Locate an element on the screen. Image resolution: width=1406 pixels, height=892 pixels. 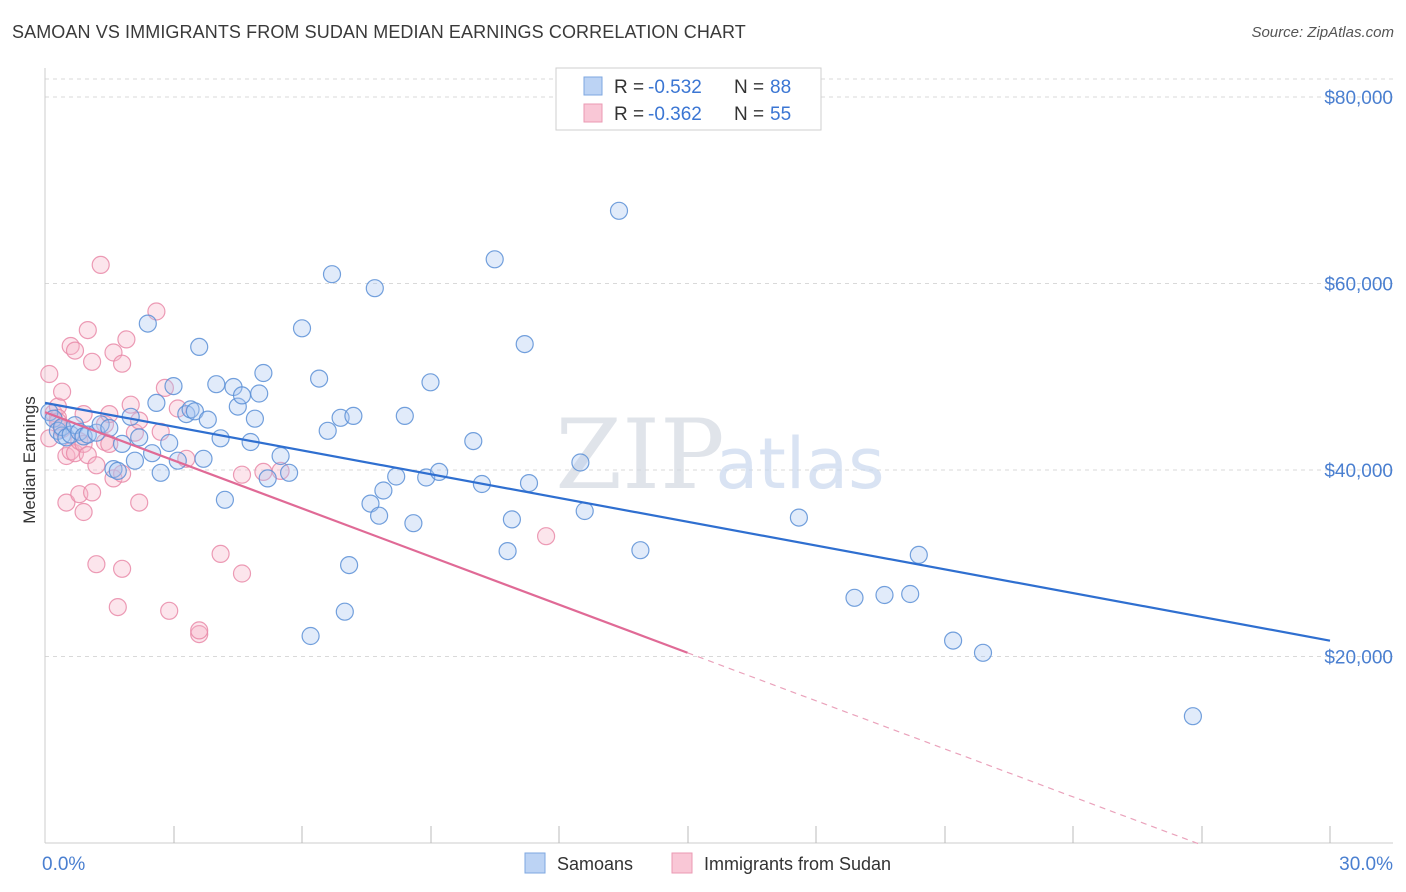
sudan-n-value: 55 is located at coordinates (780, 114).